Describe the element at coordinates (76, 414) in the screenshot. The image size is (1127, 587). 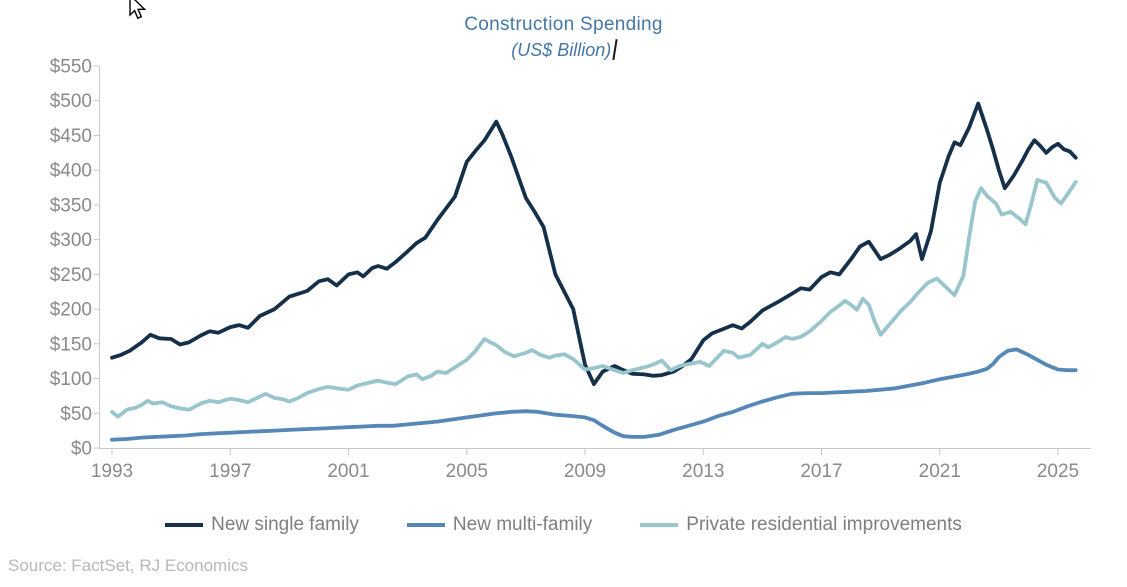
I see `svg-text: $50` at that location.